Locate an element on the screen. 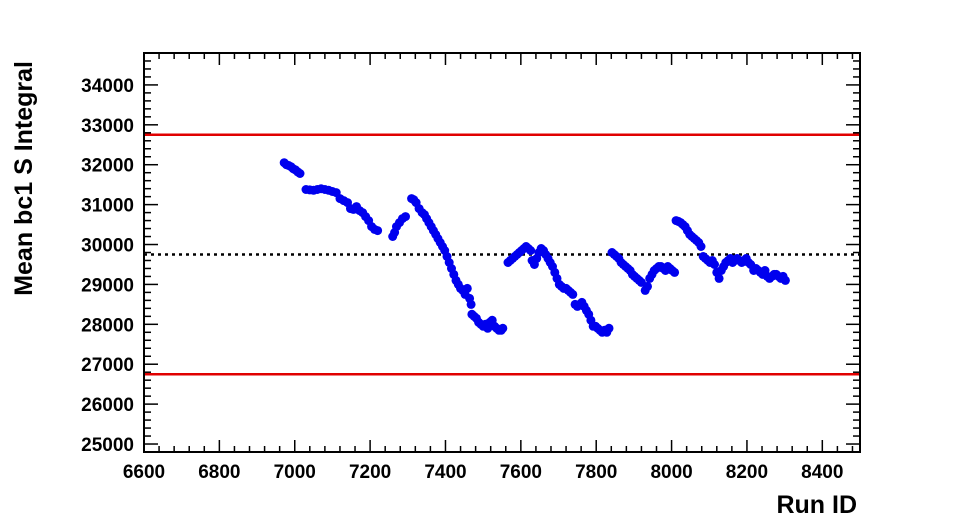 This screenshot has width=956, height=532. y-tick-label: 29000 is located at coordinates (107, 285).